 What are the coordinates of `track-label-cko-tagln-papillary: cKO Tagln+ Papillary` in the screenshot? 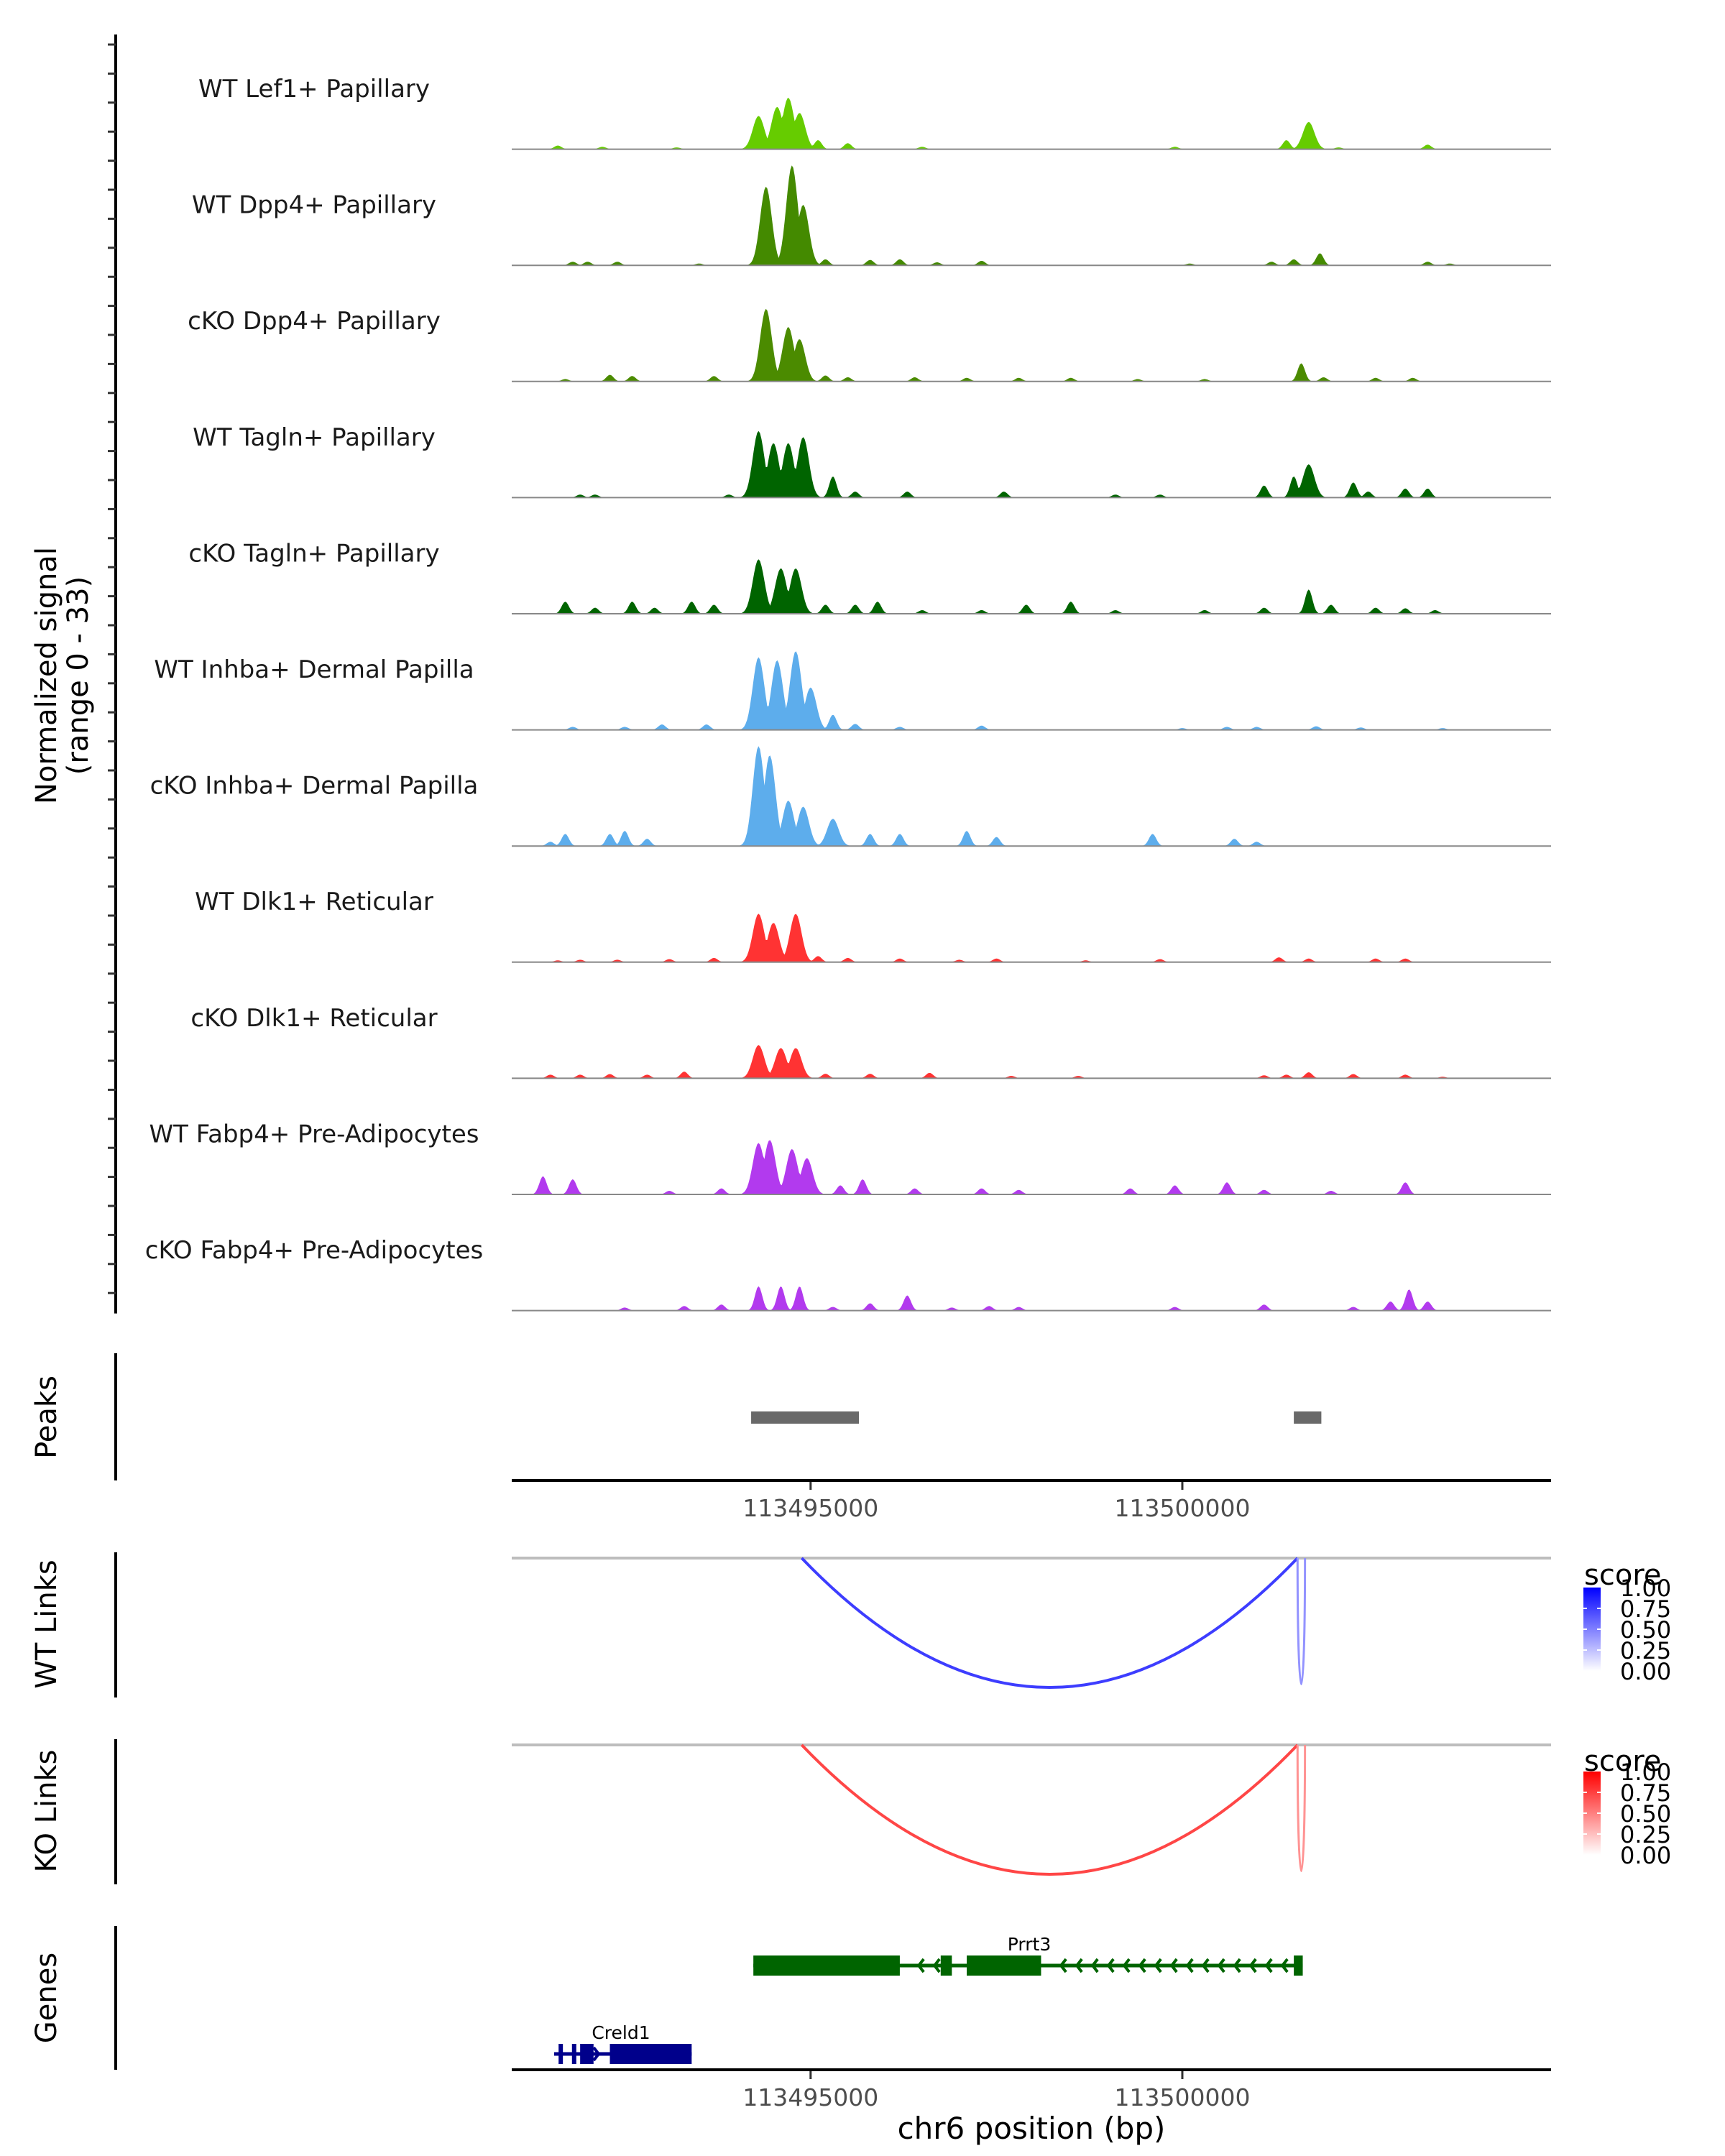 It's located at (313, 553).